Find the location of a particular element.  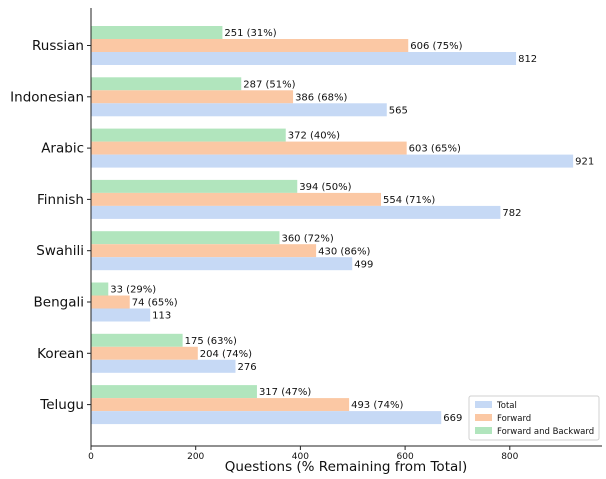

bar-finnish-total is located at coordinates (296, 212).